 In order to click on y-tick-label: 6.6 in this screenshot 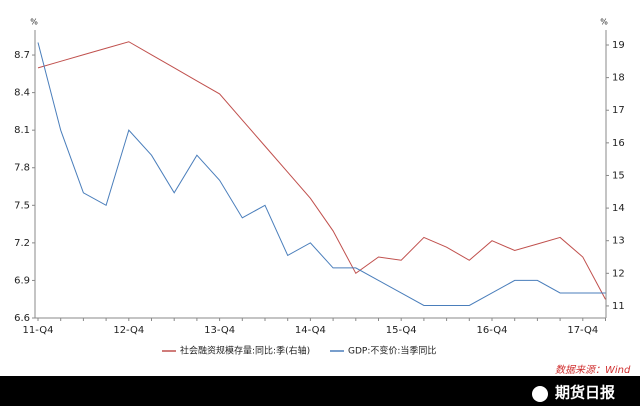, I will do `click(22, 318)`.